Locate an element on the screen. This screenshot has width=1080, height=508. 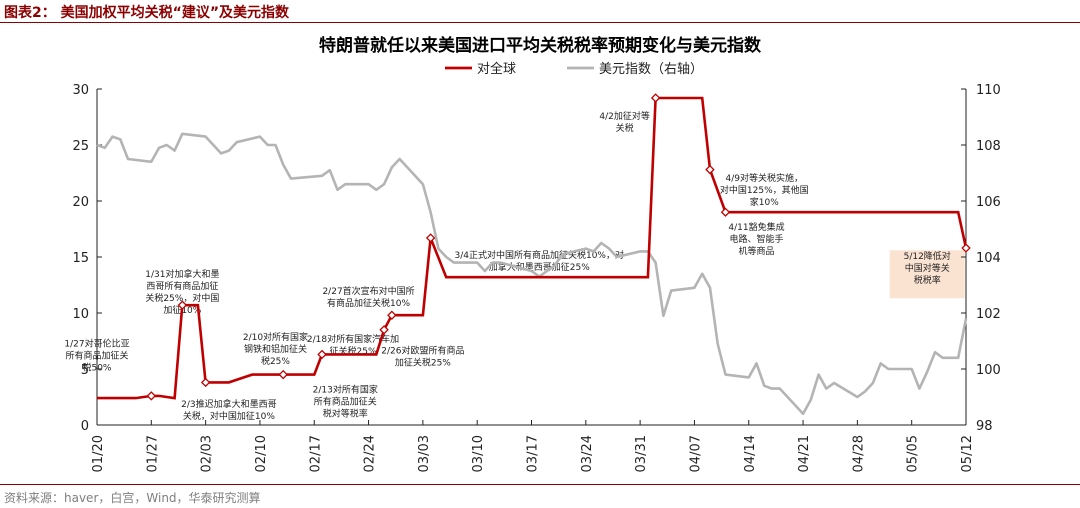
event-annotation: 2/3推迟加拿大和墨西哥关税，对中国加征10% is located at coordinates (229, 410).